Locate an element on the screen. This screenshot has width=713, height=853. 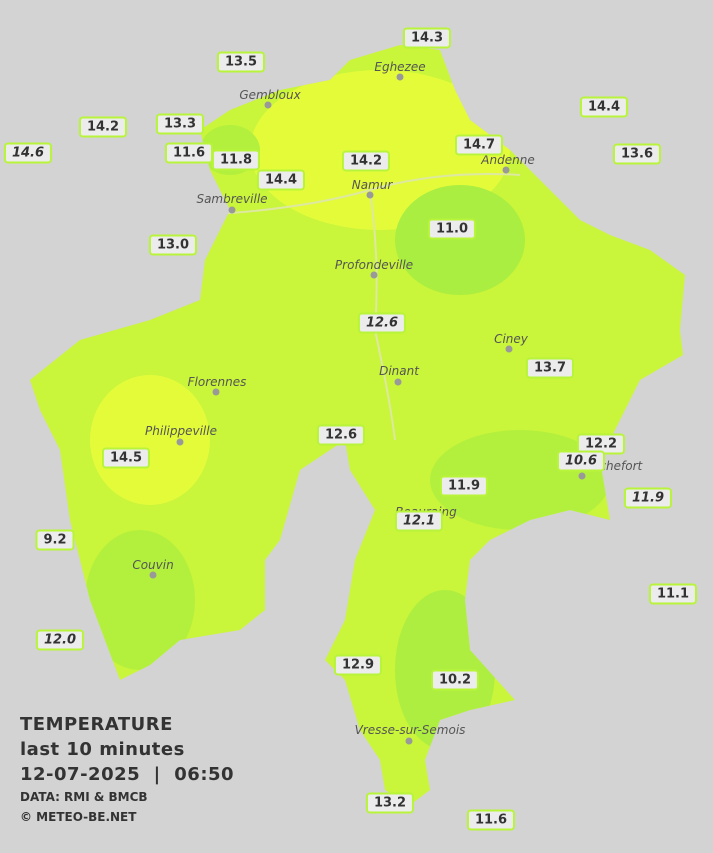
source: DATA: RMI & BMCB is located at coordinates (84, 797).